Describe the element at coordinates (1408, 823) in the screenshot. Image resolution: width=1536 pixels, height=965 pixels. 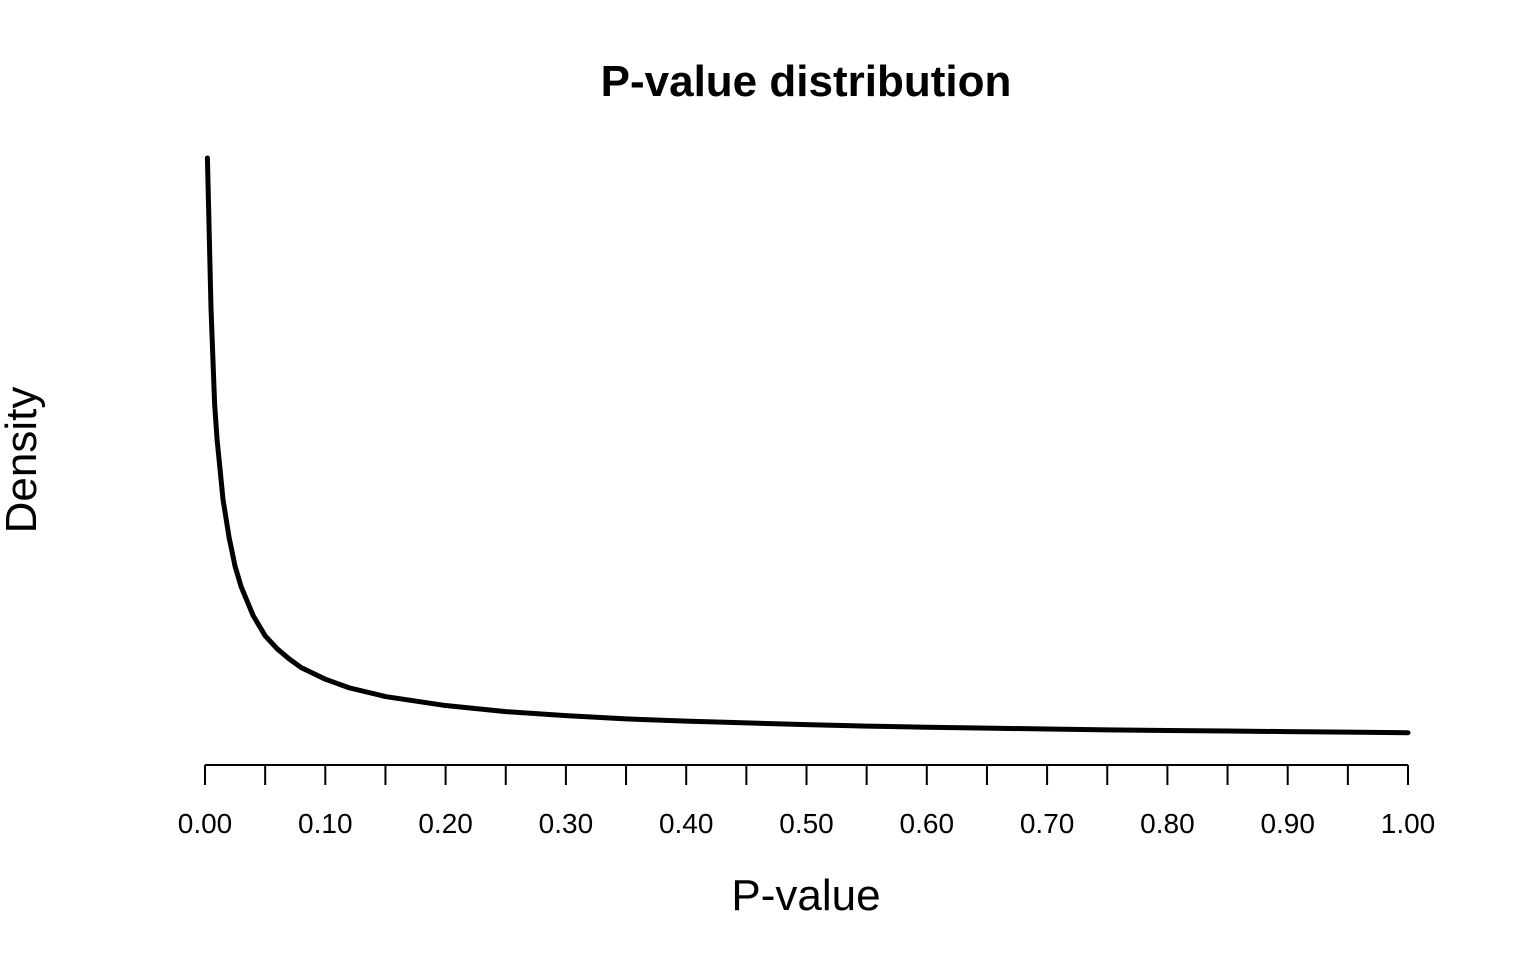
I see `x-tick-label: 1.00` at that location.